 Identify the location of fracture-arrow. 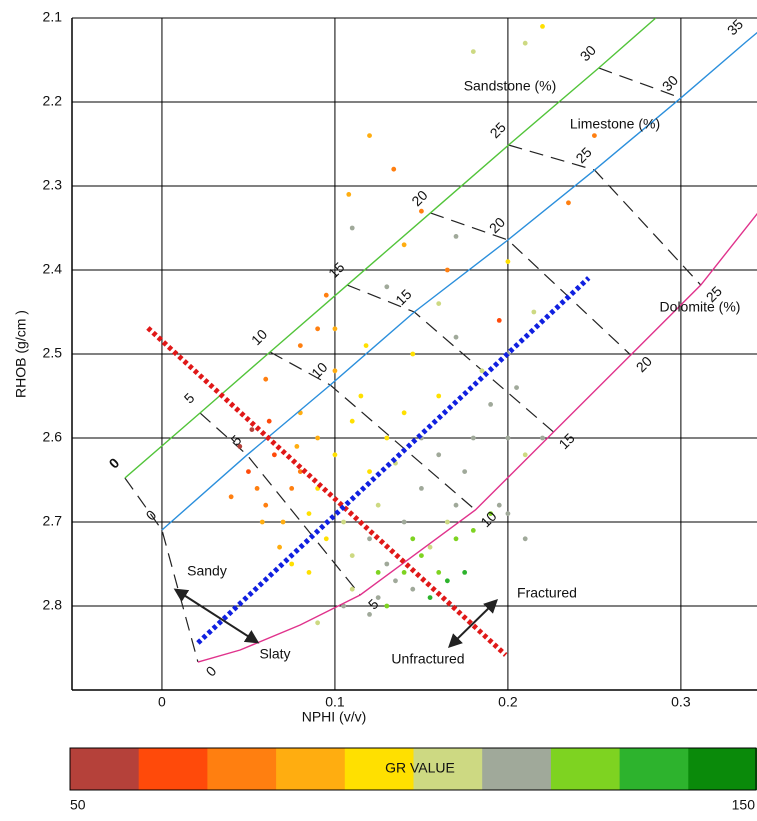
(473, 623).